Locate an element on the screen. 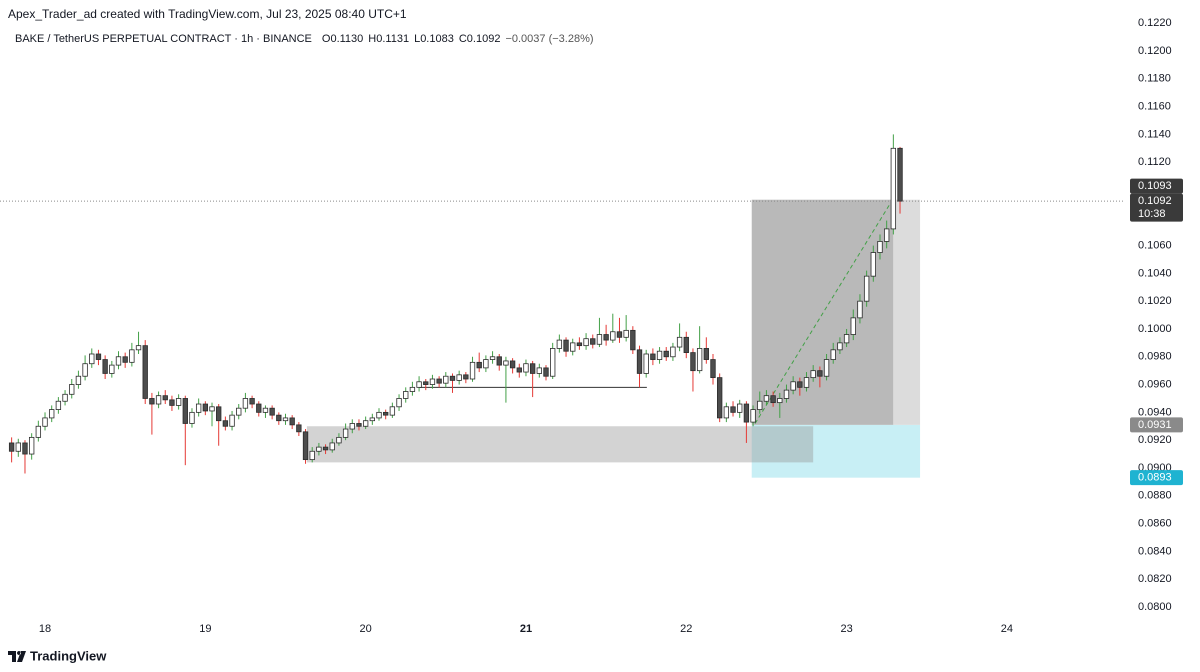 Image resolution: width=1200 pixels, height=672 pixels. x-tick-label: 21 is located at coordinates (526, 629).